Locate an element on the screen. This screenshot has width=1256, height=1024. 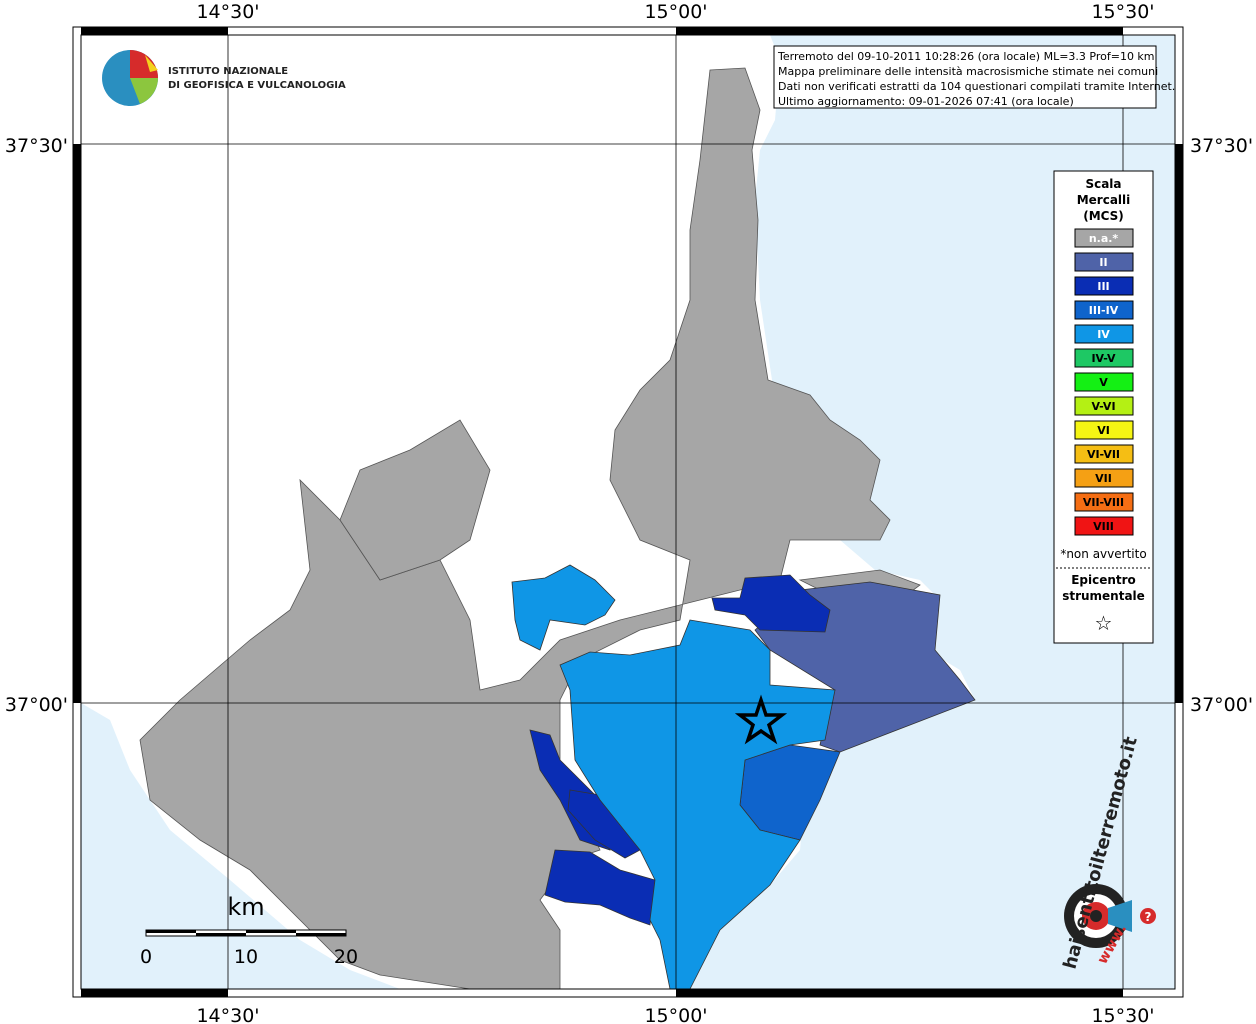
legend-label: VIII is located at coordinates (1103, 526).